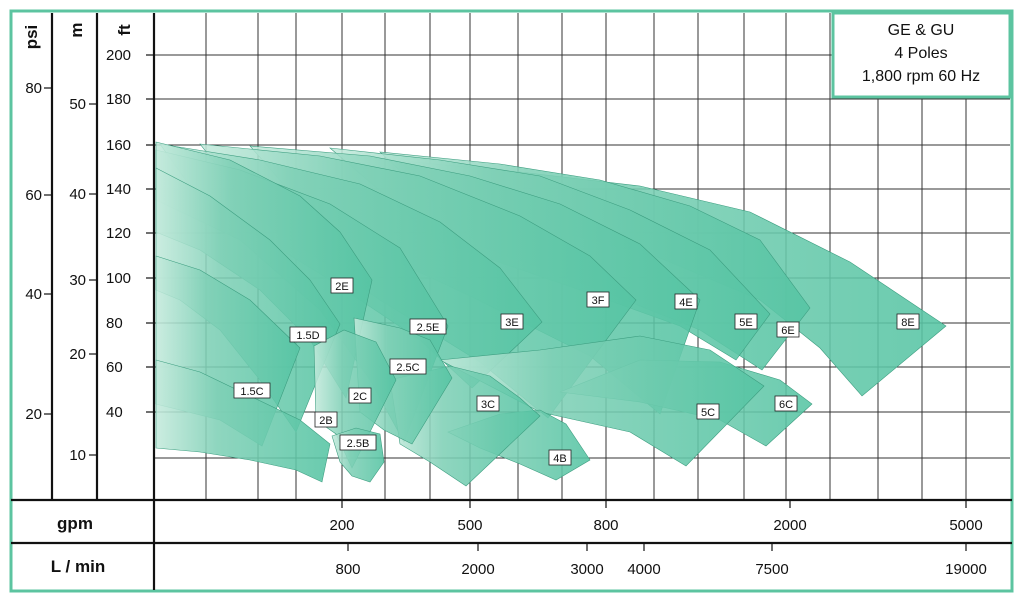 The height and width of the screenshot is (606, 1024). I want to click on axis-tick-label: 5000, so click(965, 525).